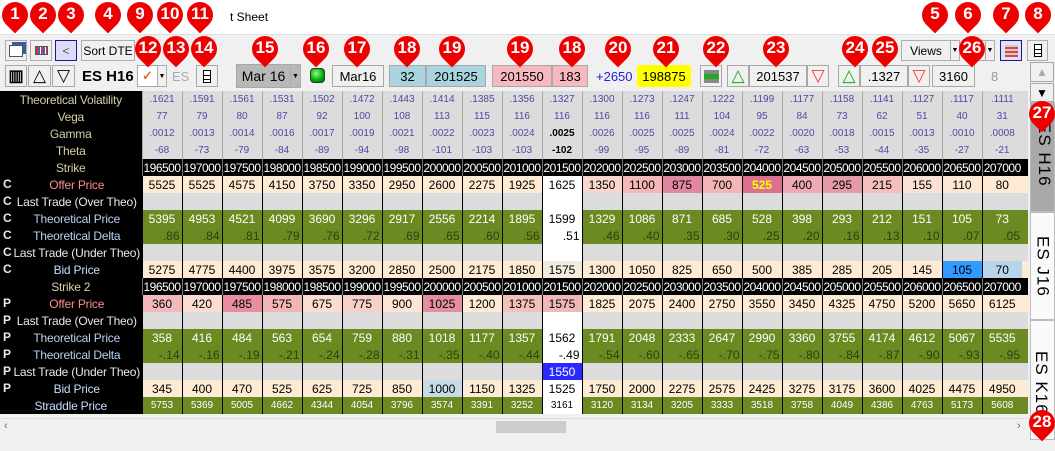 This screenshot has height=451, width=1055. I want to click on strike-cell: 205000, so click(841, 286).